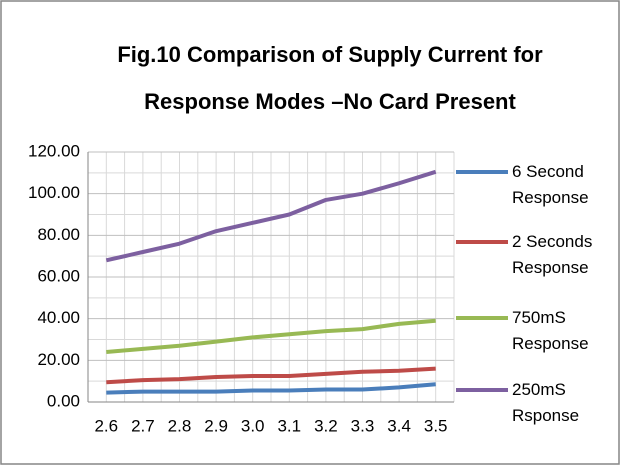 Image resolution: width=621 pixels, height=466 pixels. What do you see at coordinates (58, 317) in the screenshot?
I see `y-tick-label: 40.00` at bounding box center [58, 317].